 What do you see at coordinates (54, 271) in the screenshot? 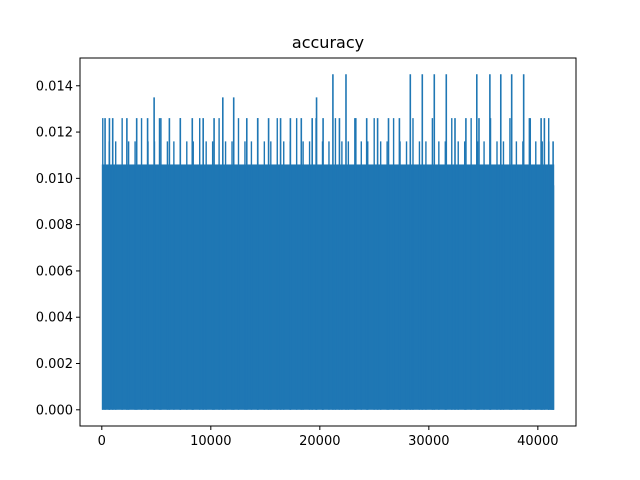
I see `y-tick-label: 0.006` at bounding box center [54, 271].